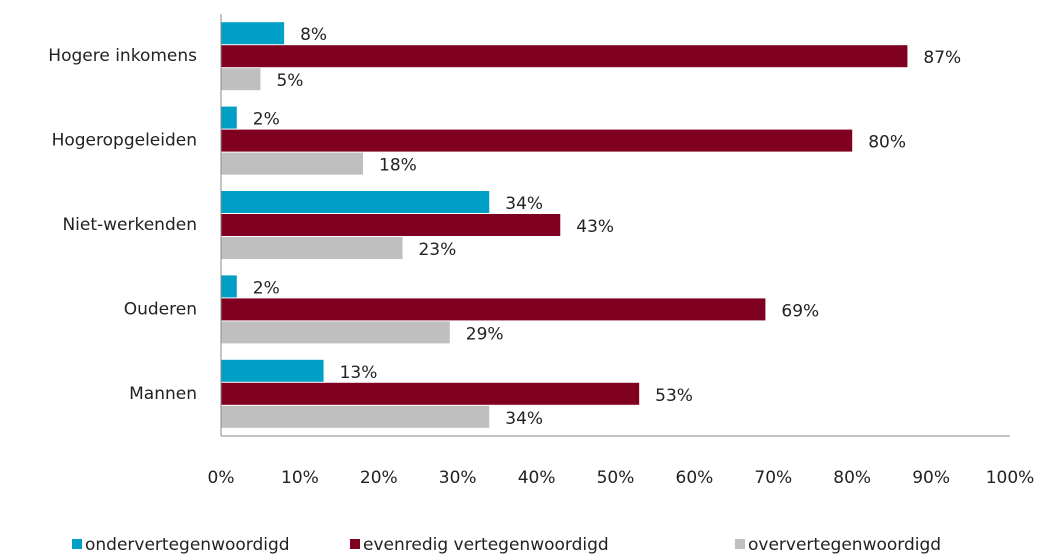 Image resolution: width=1042 pixels, height=556 pixels. I want to click on x-tick-label: 20%, so click(379, 478).